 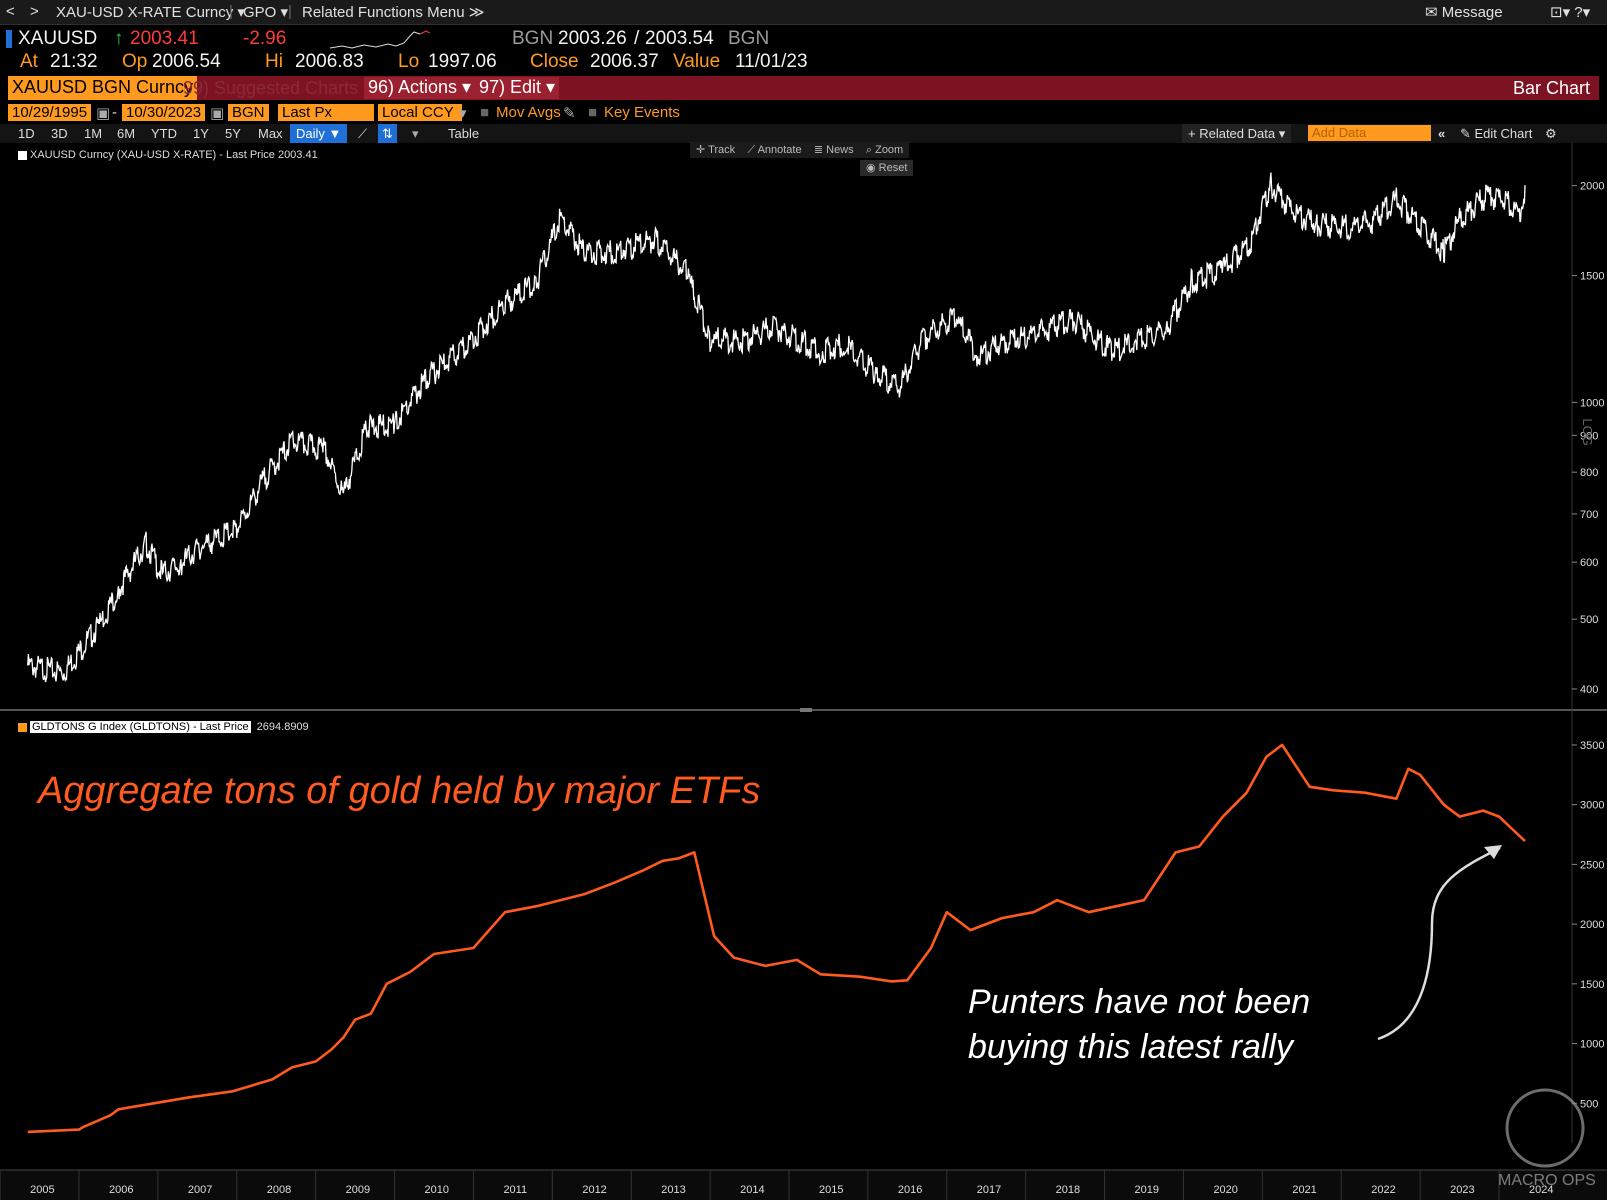 I want to click on x-tick-label: 2017, so click(x=989, y=1190).